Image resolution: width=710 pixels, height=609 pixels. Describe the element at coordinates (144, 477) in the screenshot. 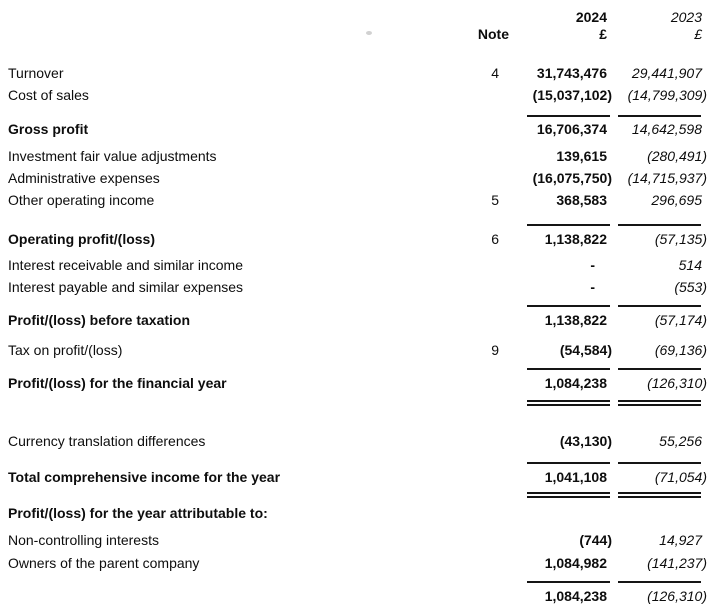

I see `row-label: Total comprehensive income for the year` at that location.